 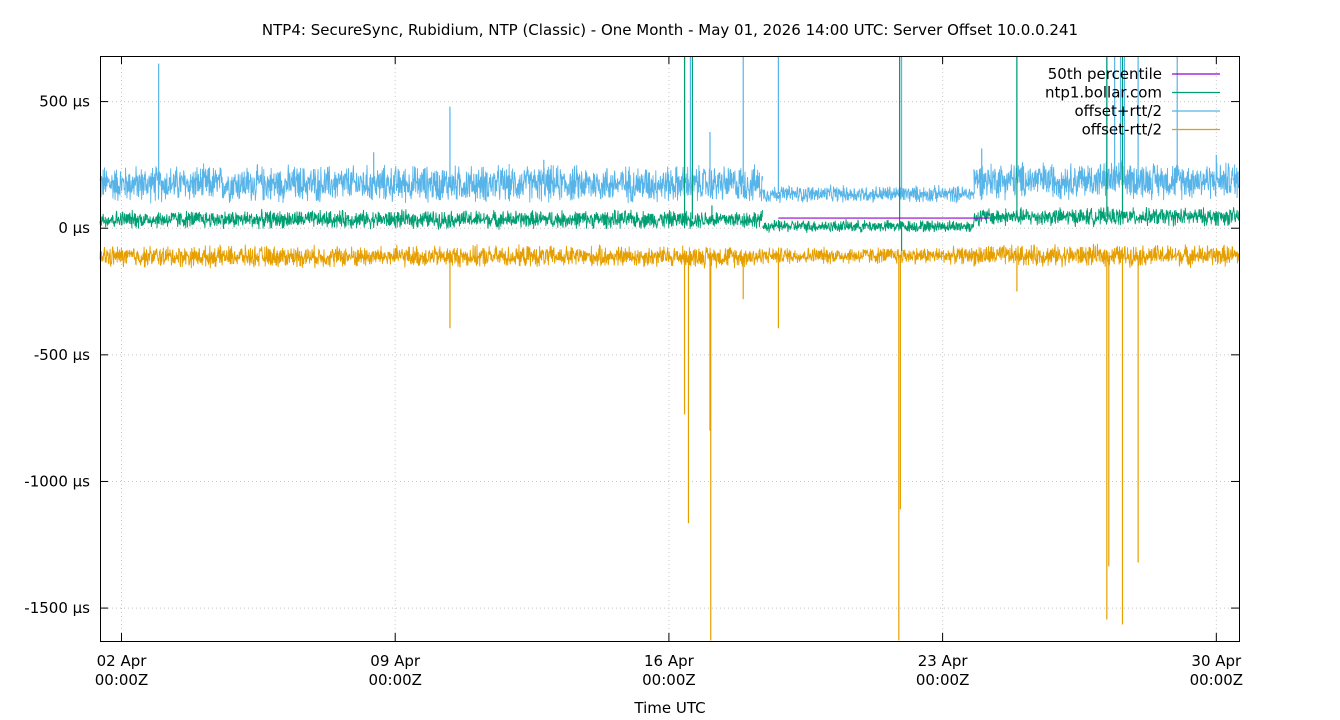 What do you see at coordinates (64, 102) in the screenshot?
I see `y-tick-label: 500 µs` at bounding box center [64, 102].